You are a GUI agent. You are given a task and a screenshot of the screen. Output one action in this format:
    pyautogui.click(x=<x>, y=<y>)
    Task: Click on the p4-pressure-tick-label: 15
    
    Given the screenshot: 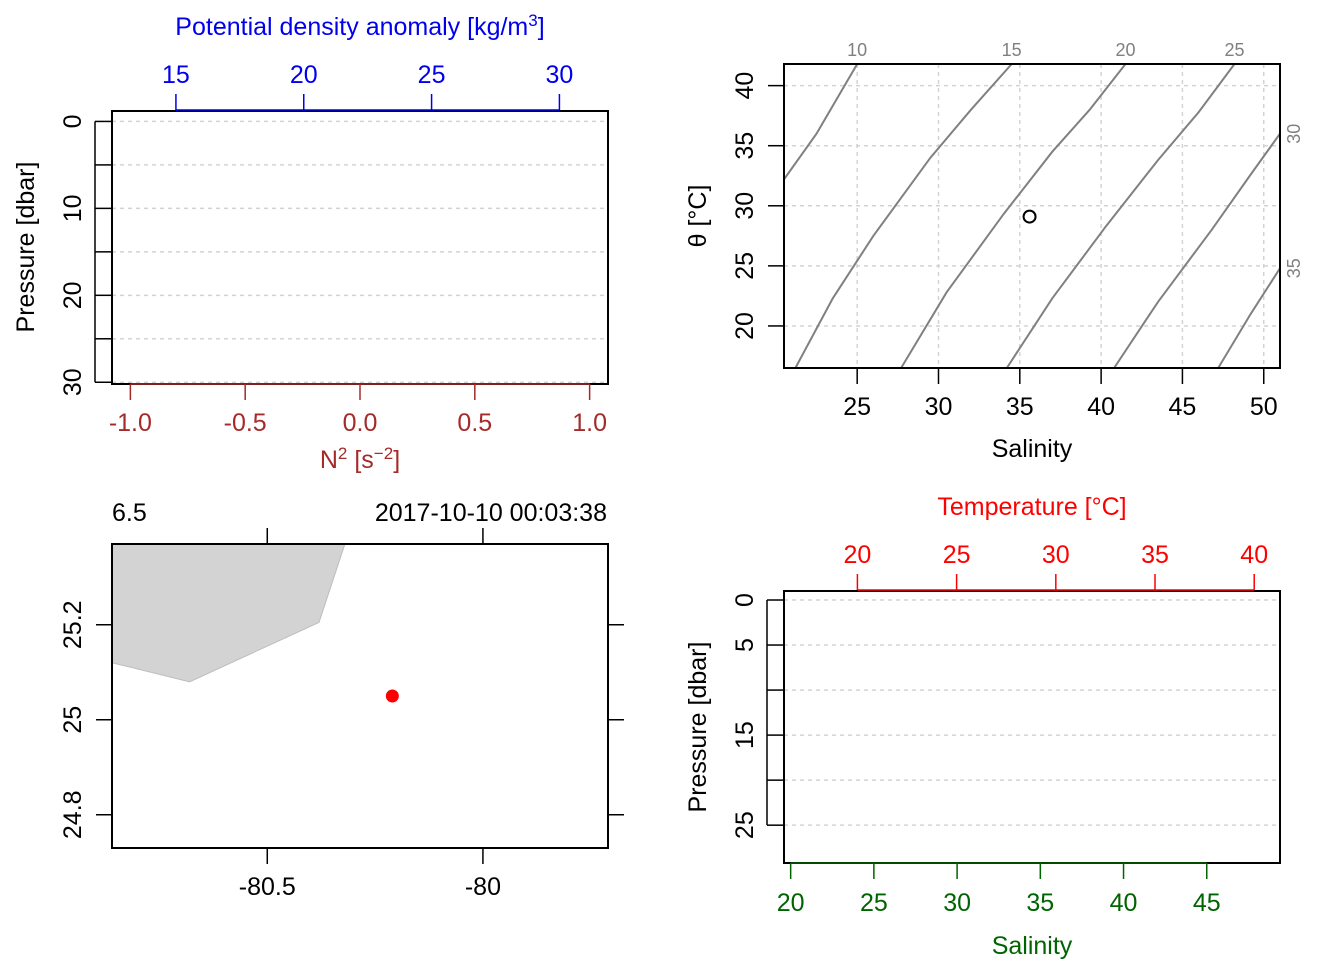 What is the action you would take?
    pyautogui.click(x=745, y=735)
    